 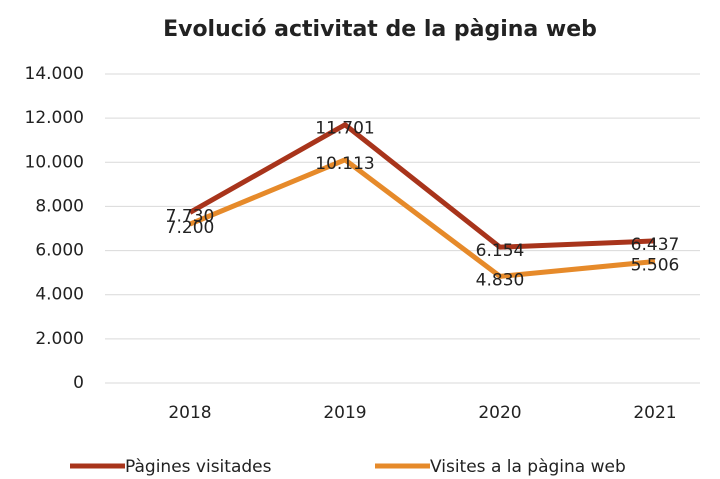 What do you see at coordinates (344, 164) in the screenshot?
I see `data-label: 10.113` at bounding box center [344, 164].